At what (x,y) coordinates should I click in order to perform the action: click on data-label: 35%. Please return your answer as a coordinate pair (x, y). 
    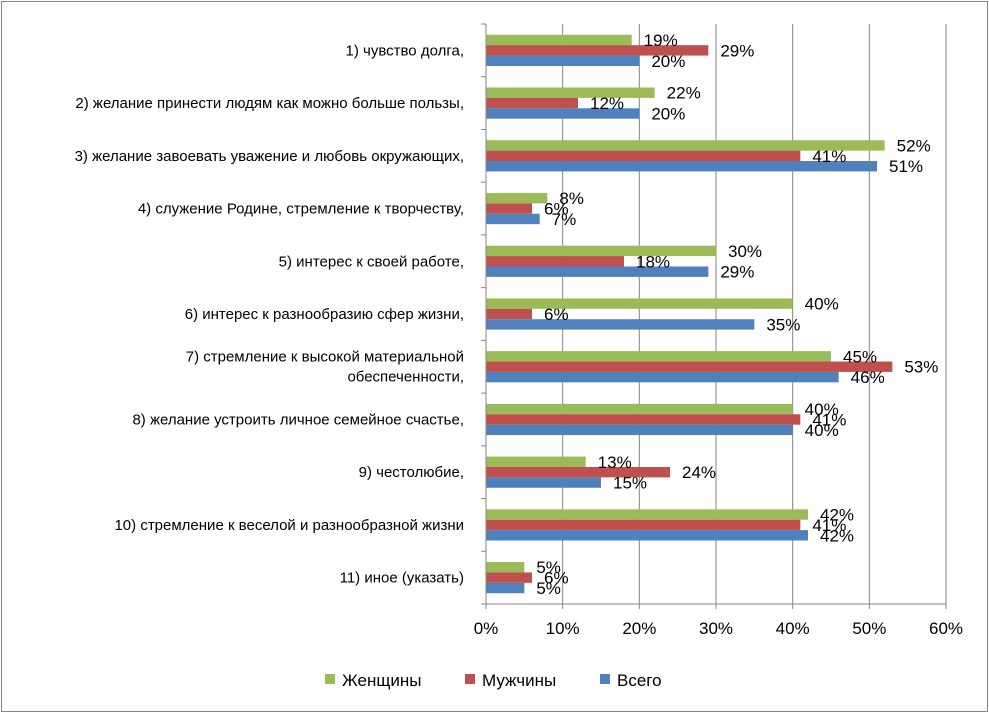
    Looking at the image, I should click on (783, 324).